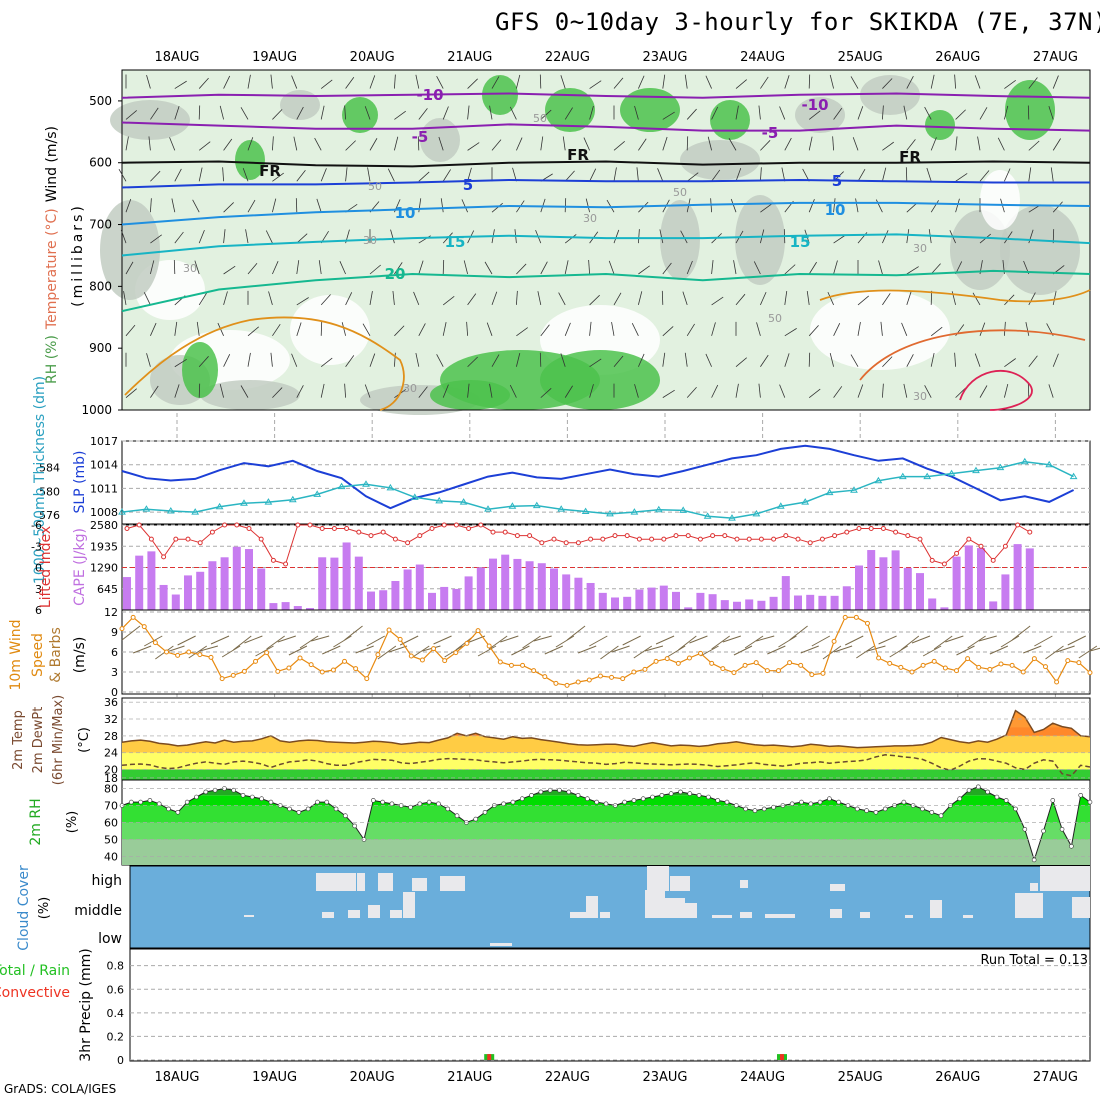  I want to click on precip-axis-label: 3hr Precip (mm), so click(86, 1004).